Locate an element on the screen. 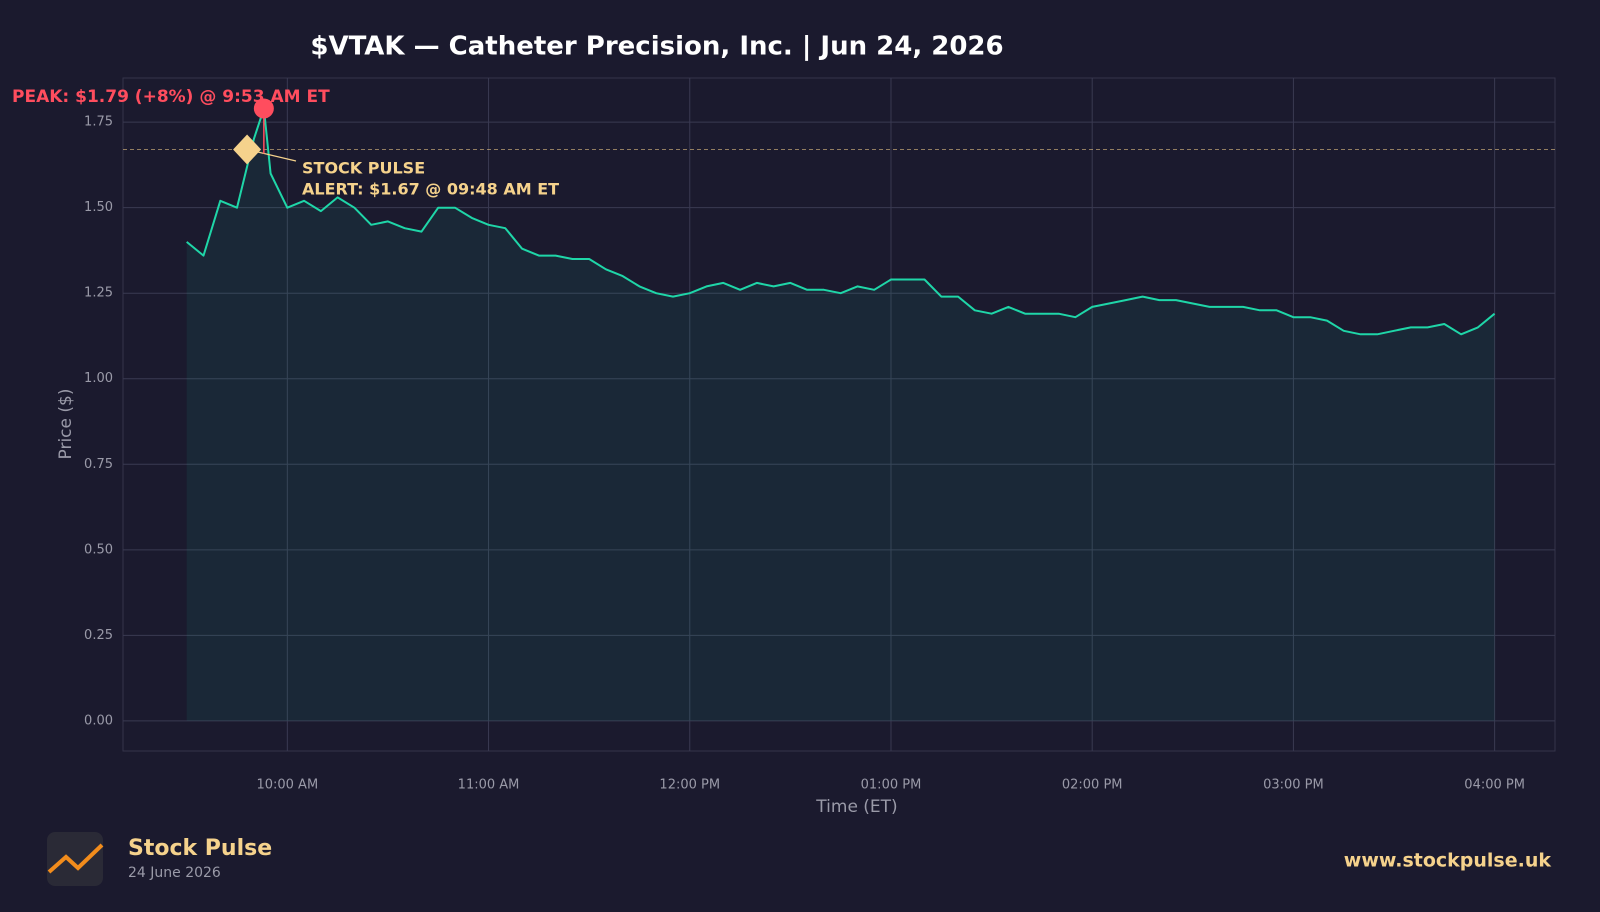 The image size is (1600, 912). brand-date: 24 June 2026 is located at coordinates (174, 873).